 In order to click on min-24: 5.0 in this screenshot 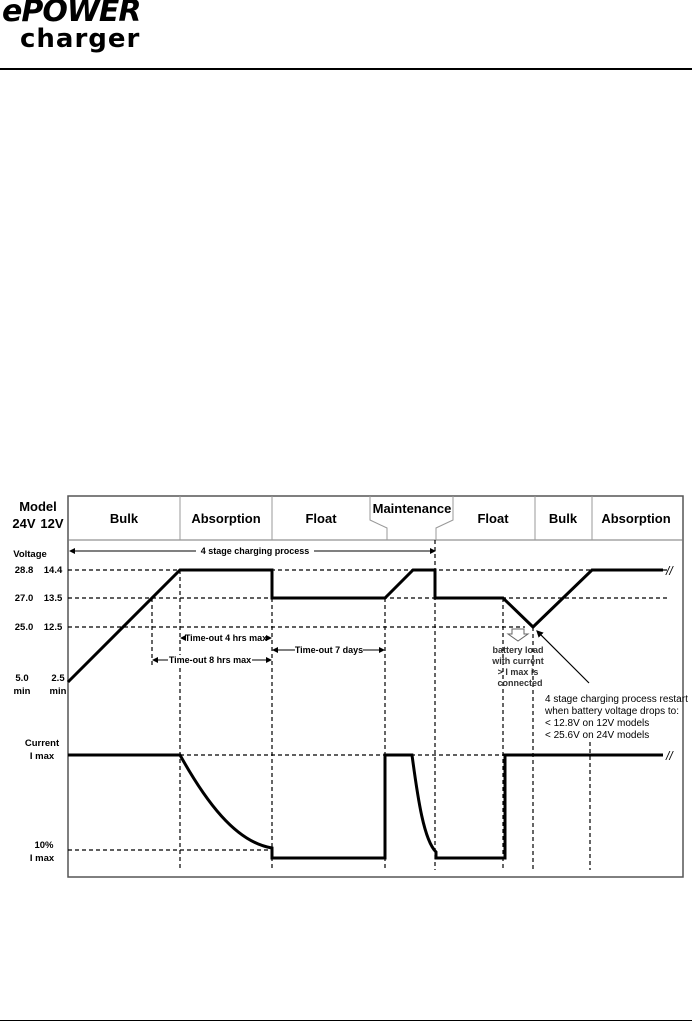, I will do `click(21, 678)`.